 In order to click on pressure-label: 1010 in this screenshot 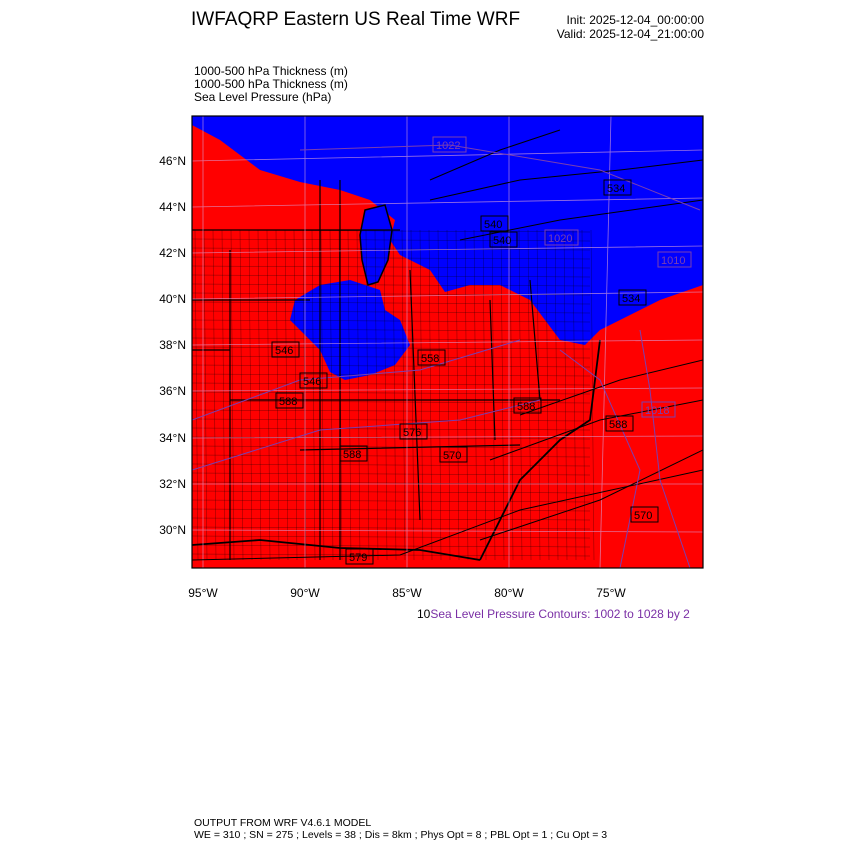, I will do `click(674, 259)`.